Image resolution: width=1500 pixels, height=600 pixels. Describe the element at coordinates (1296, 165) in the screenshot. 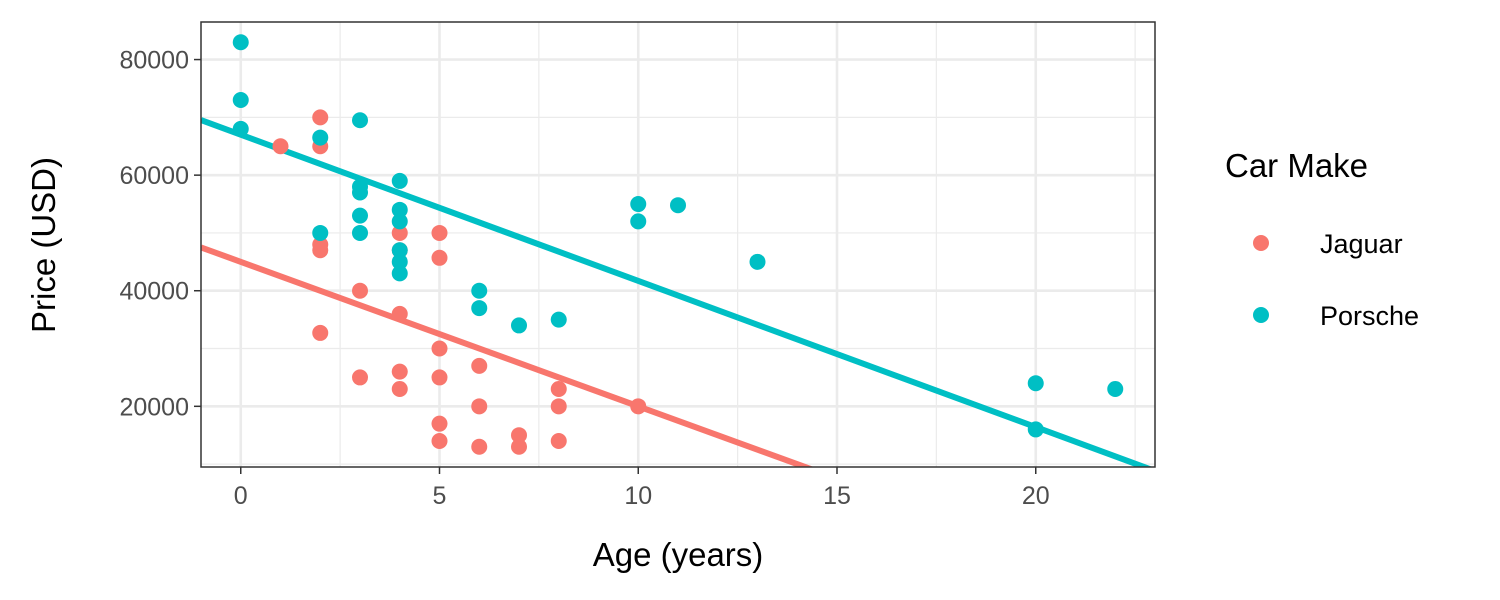

I see `legend-title: Car Make` at that location.